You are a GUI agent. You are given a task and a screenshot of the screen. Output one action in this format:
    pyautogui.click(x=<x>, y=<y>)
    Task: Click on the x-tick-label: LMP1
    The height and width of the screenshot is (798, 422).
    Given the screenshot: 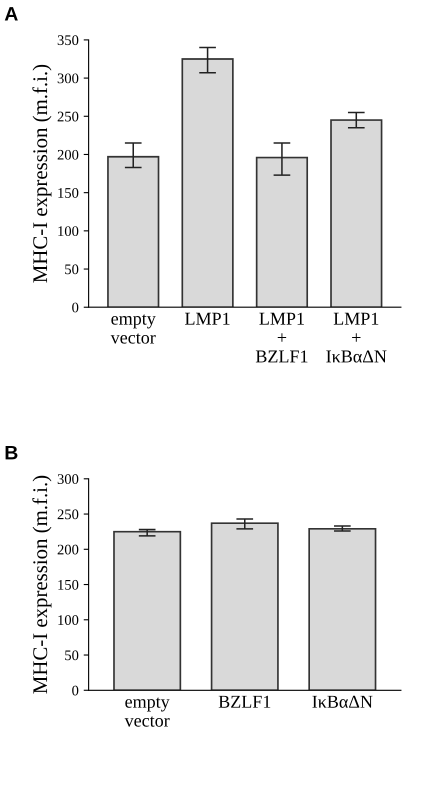 What is the action you would take?
    pyautogui.click(x=207, y=318)
    